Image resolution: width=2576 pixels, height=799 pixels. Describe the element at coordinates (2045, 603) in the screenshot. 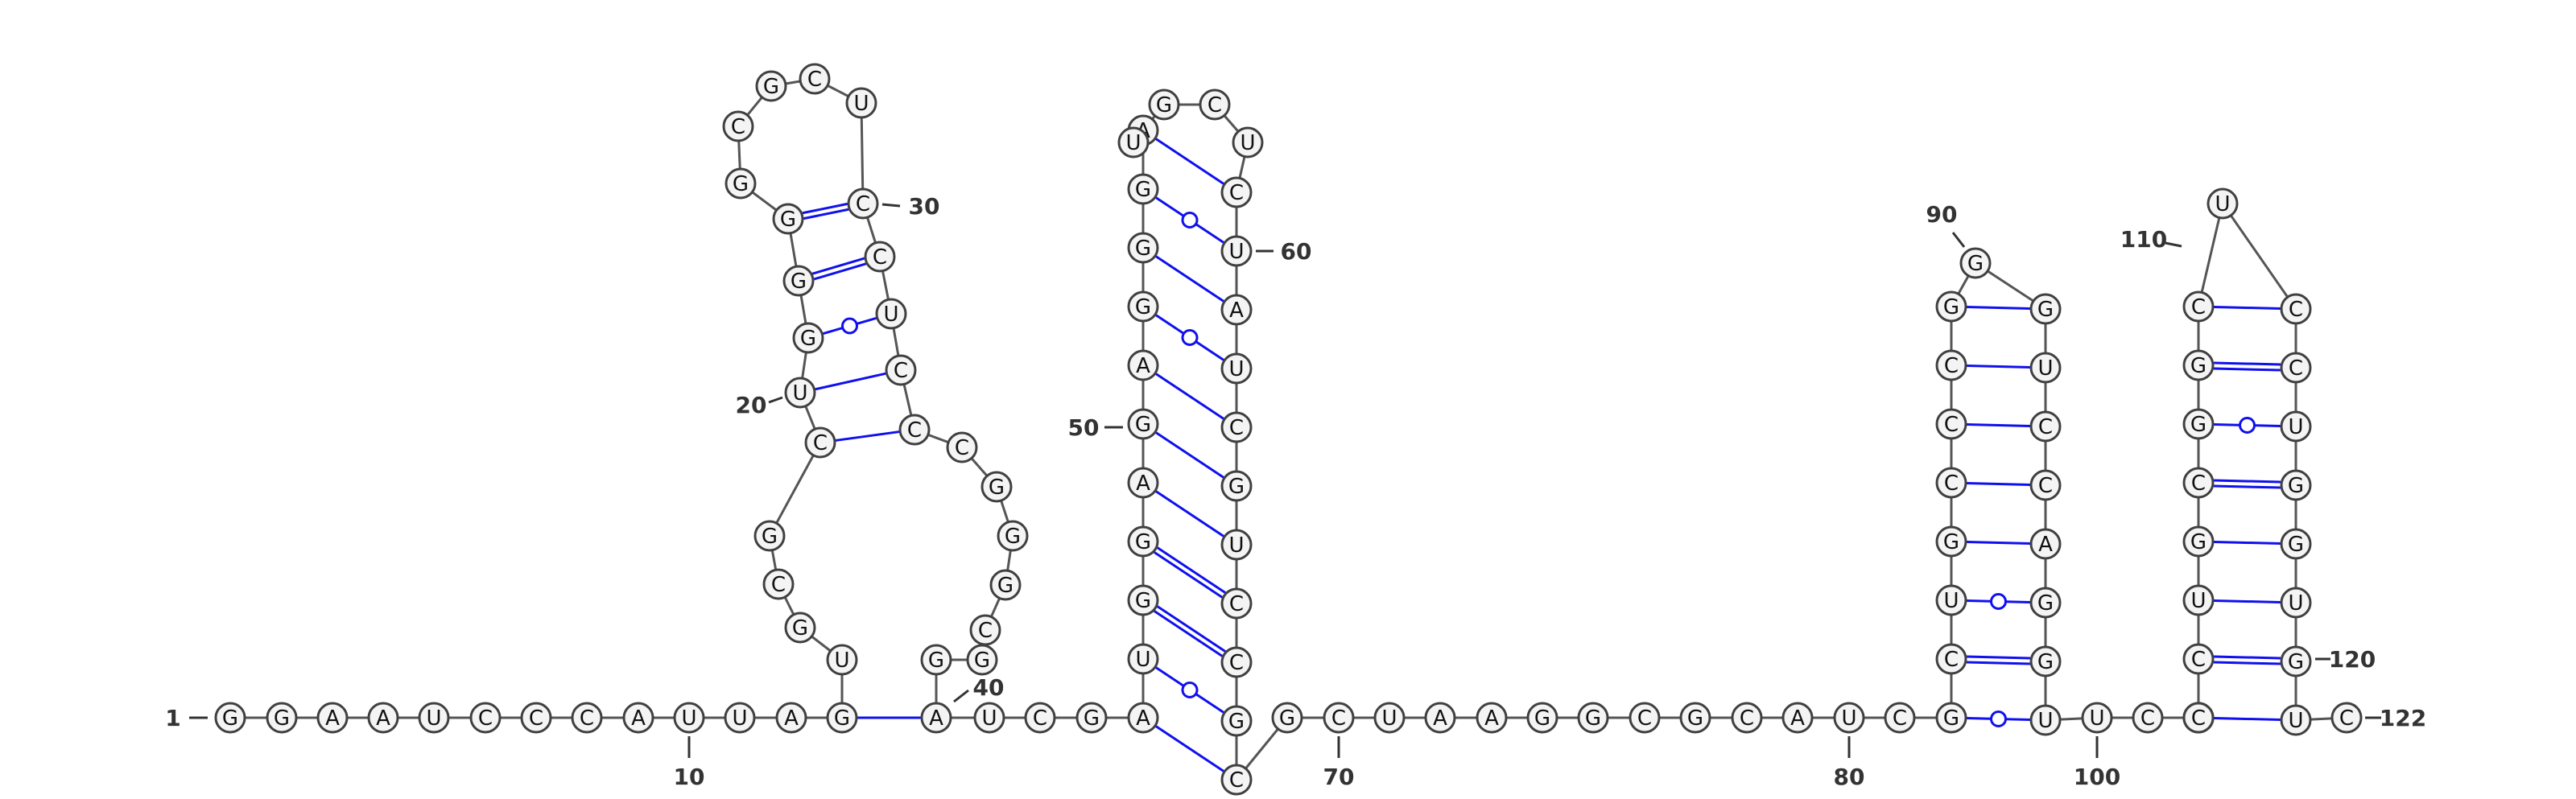

I see `nucleotide-97: G` at that location.